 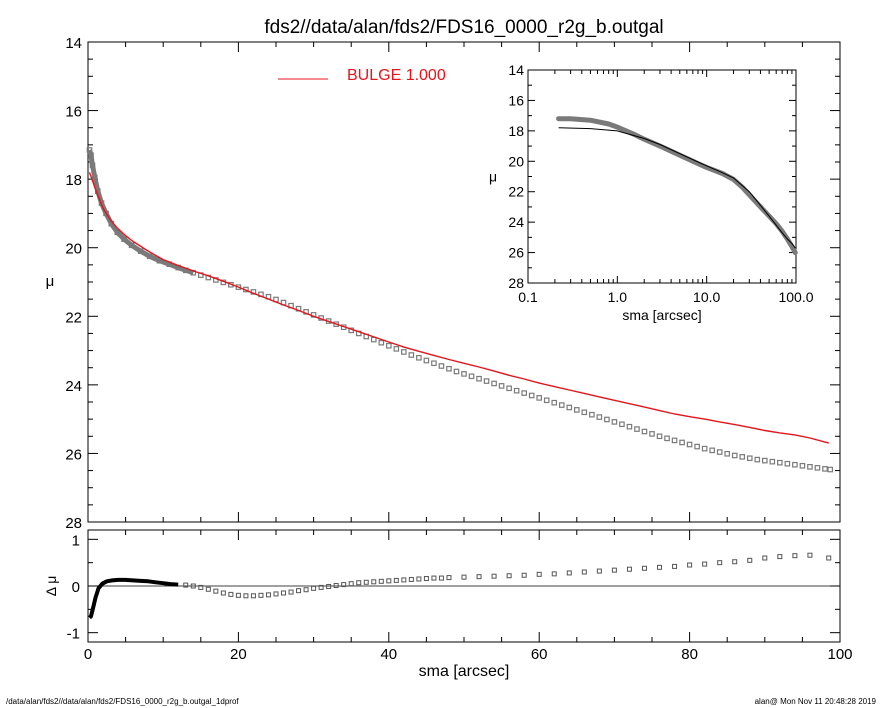 What do you see at coordinates (677, 186) in the screenshot?
I see `inset-data-curve` at bounding box center [677, 186].